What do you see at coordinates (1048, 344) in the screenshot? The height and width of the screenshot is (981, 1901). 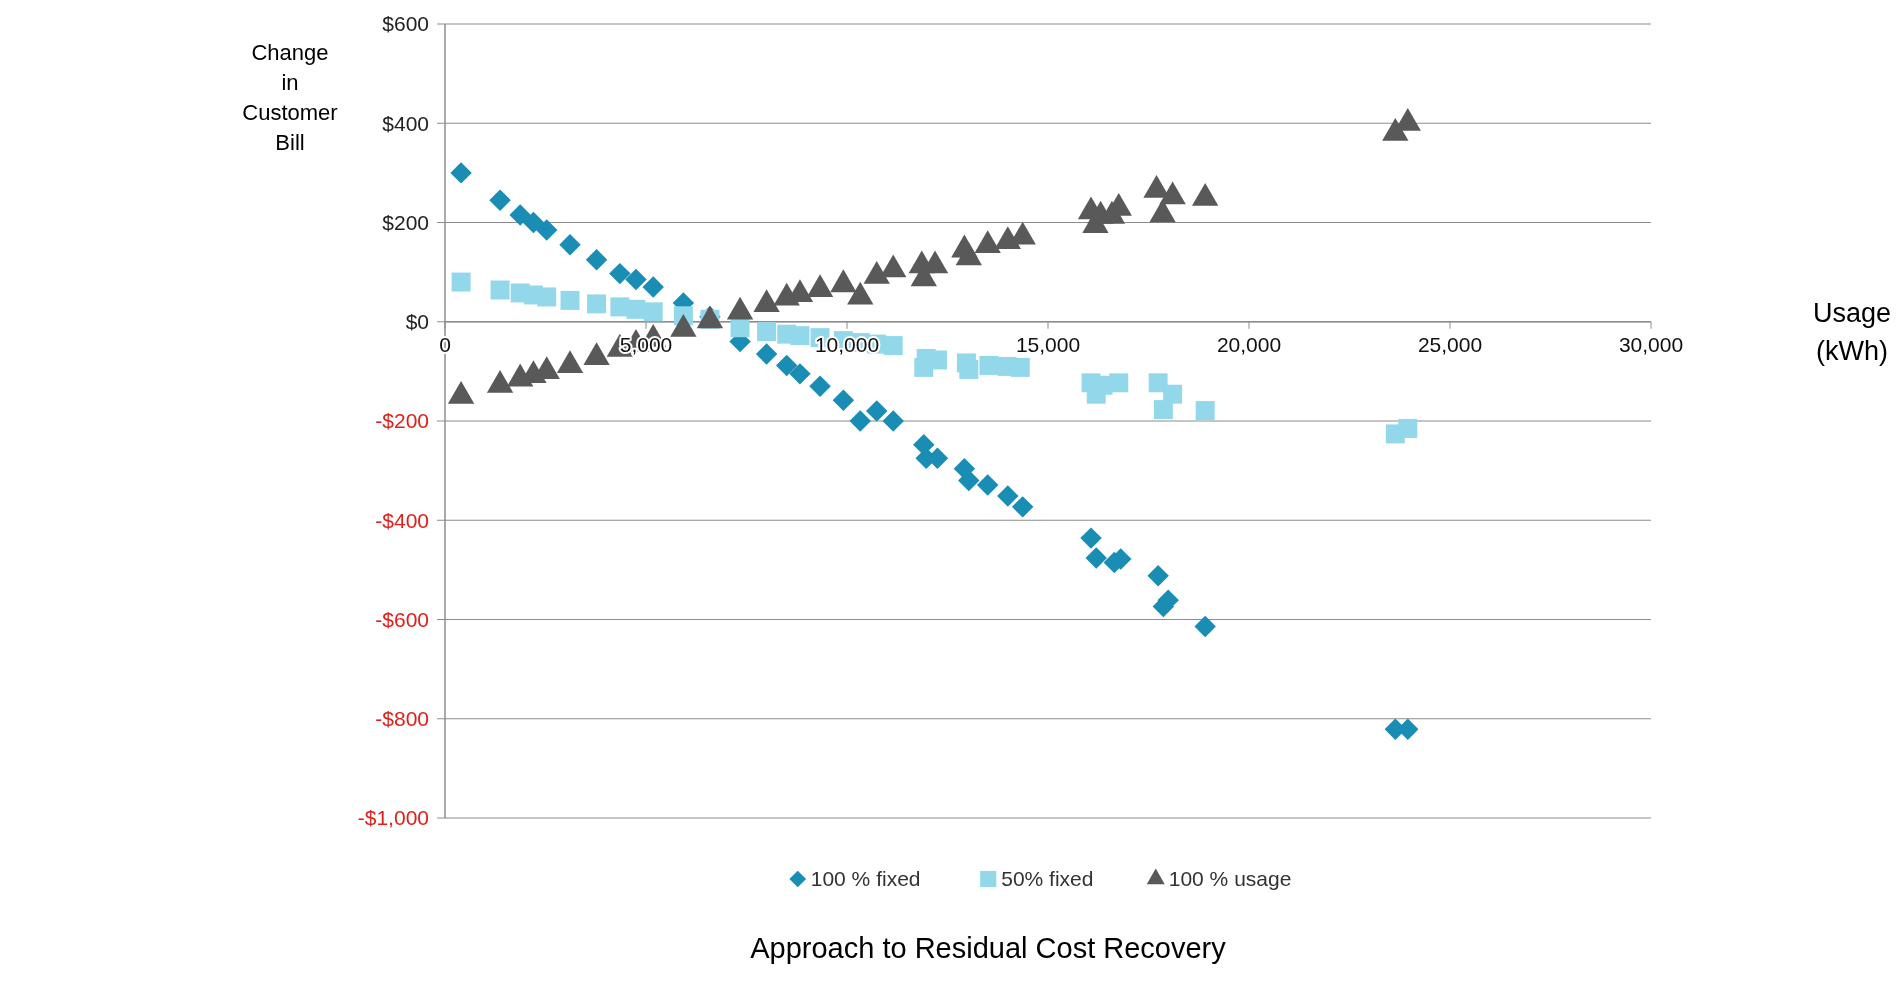 I see `x-tick-label: 15,000` at bounding box center [1048, 344].